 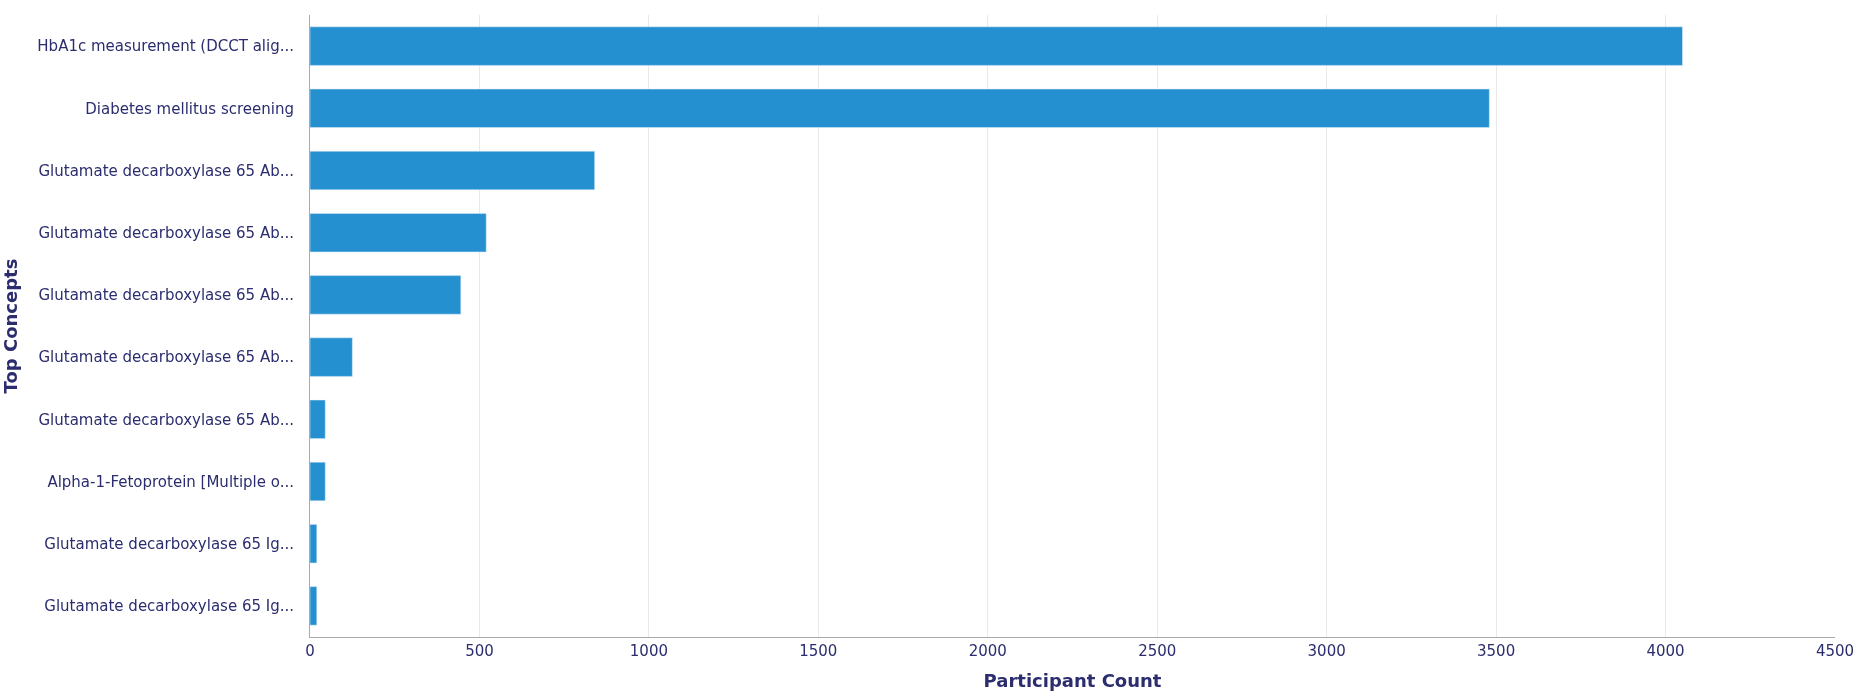 What do you see at coordinates (10, 326) in the screenshot?
I see `y-axis-title: Top Concepts` at bounding box center [10, 326].